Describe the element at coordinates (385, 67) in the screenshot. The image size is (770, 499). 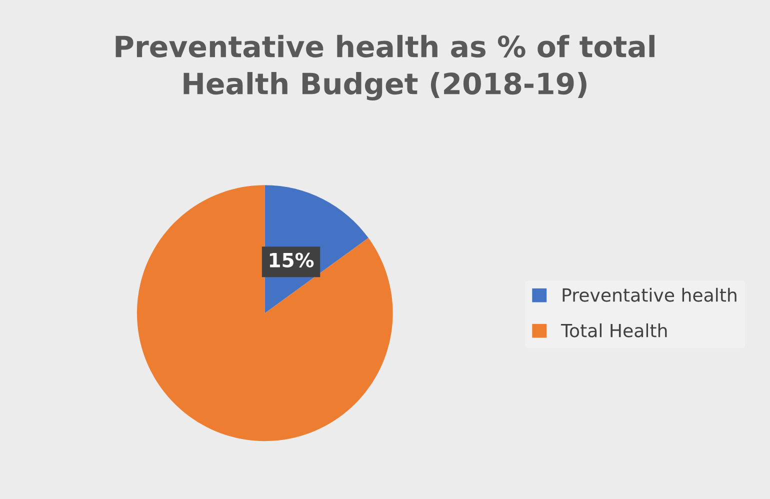
I see `chart-title: Preventative health as % of total Health Budget (2018-19)` at that location.